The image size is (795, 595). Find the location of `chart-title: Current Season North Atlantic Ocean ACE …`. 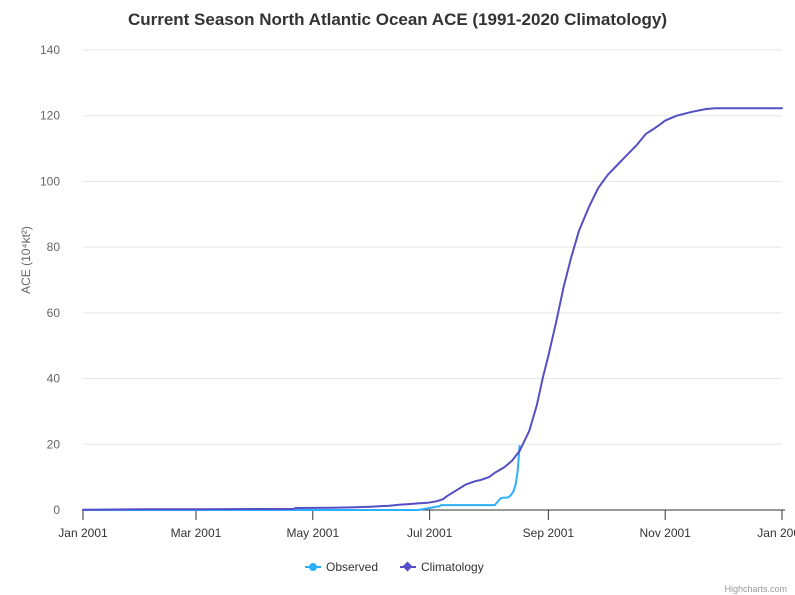

chart-title: Current Season North Atlantic Ocean ACE … is located at coordinates (397, 19).